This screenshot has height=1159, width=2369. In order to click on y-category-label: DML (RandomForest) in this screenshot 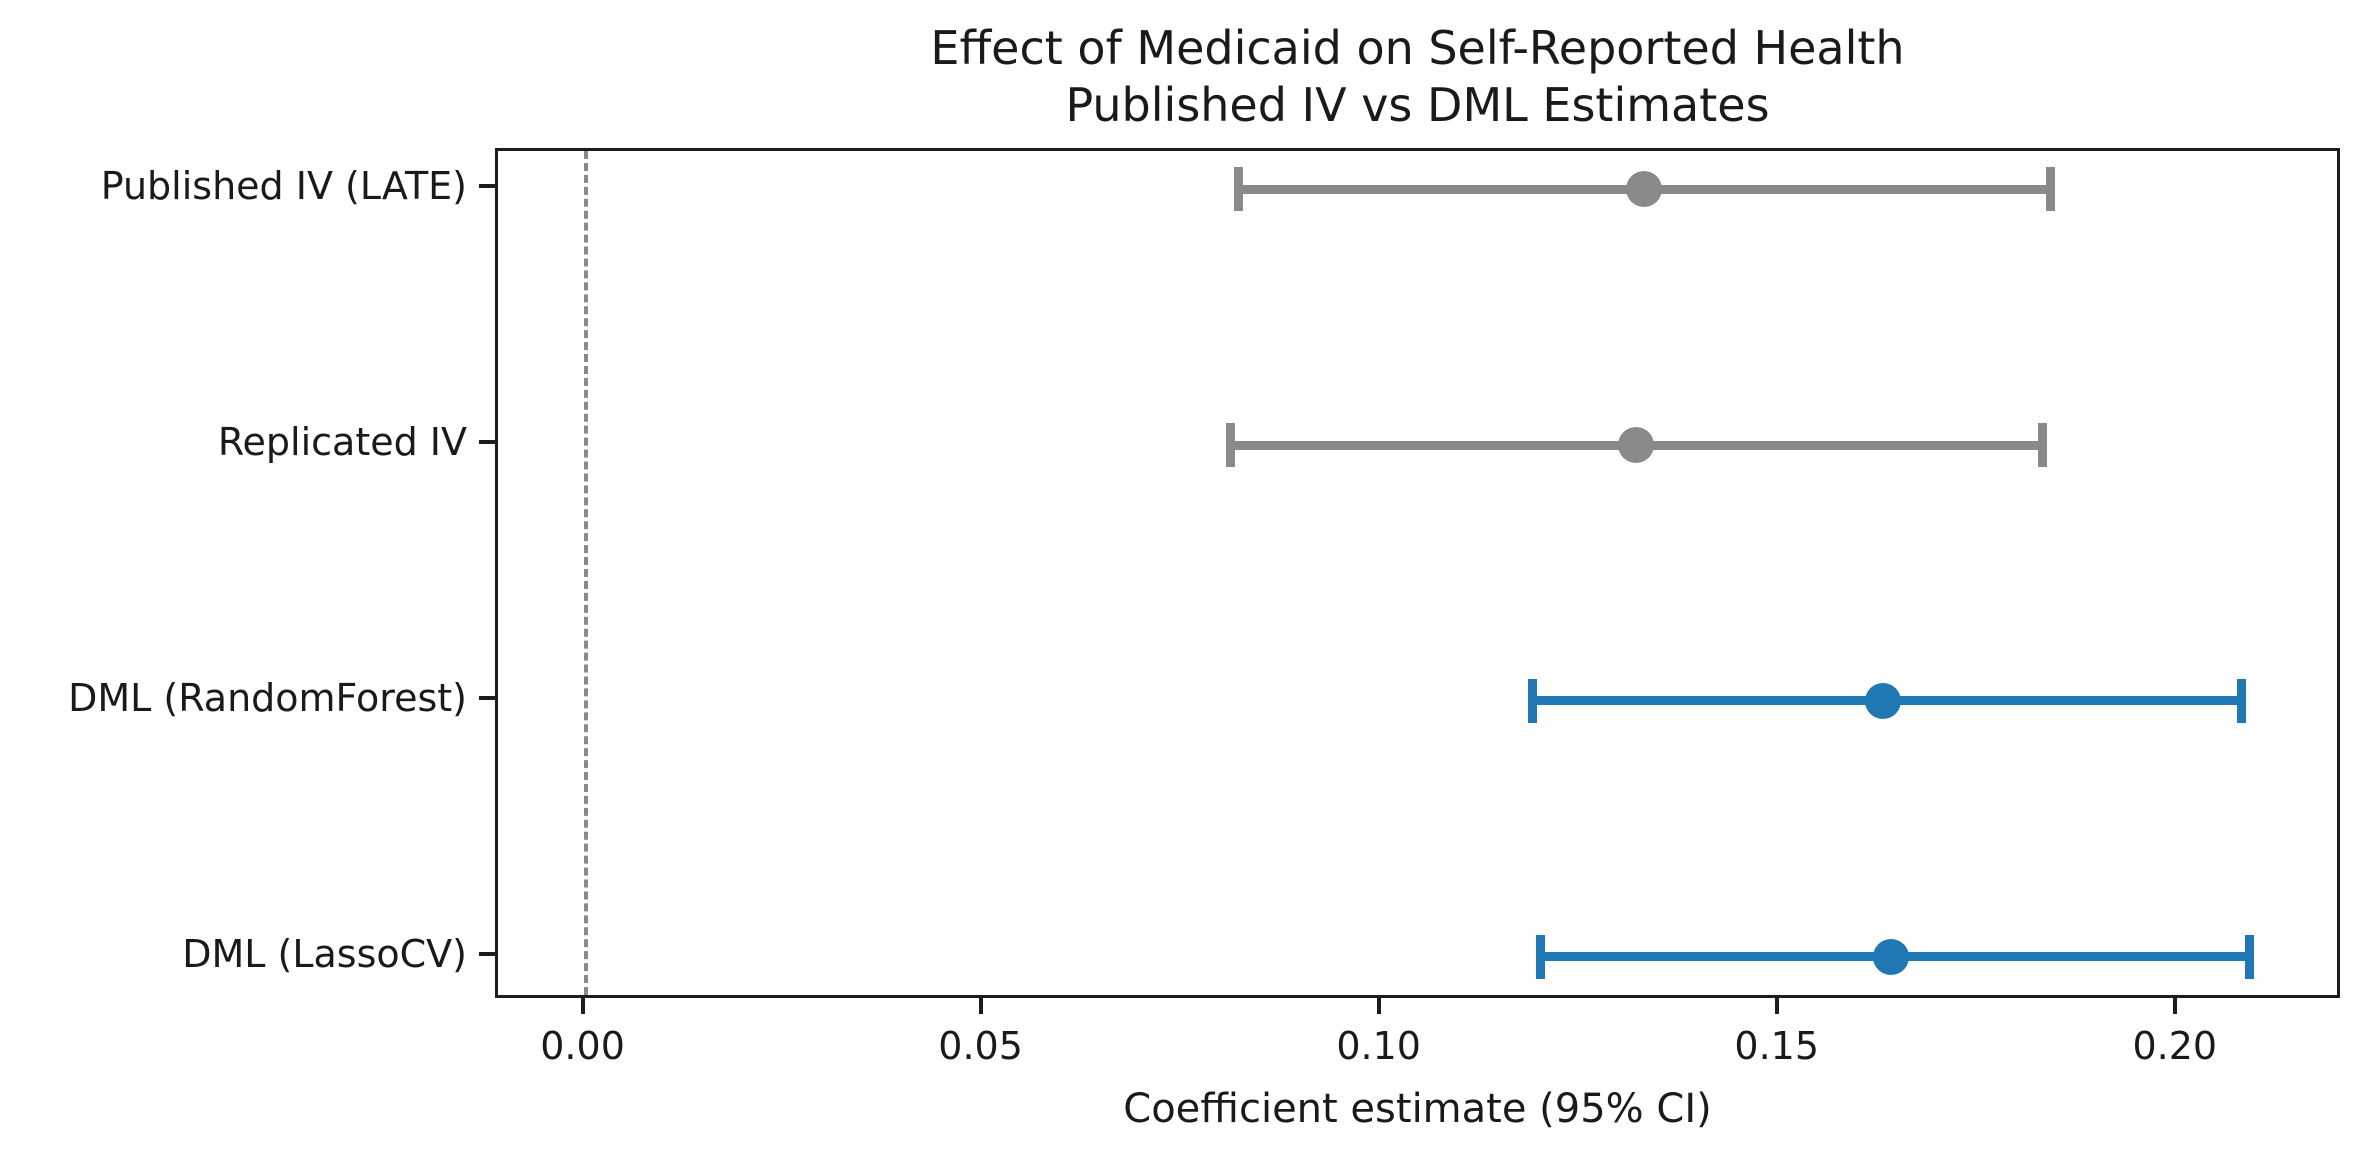, I will do `click(267, 697)`.